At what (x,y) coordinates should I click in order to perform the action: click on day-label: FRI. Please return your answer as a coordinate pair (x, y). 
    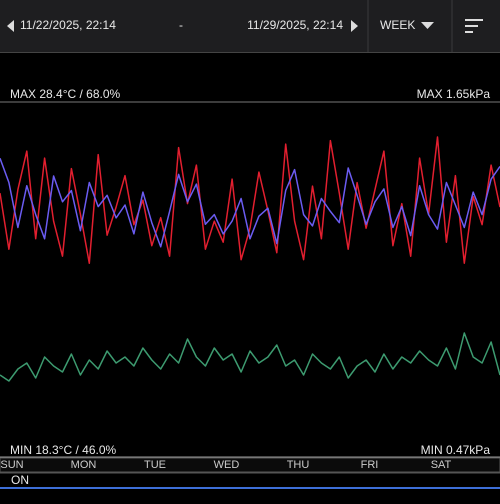
    Looking at the image, I should click on (370, 465).